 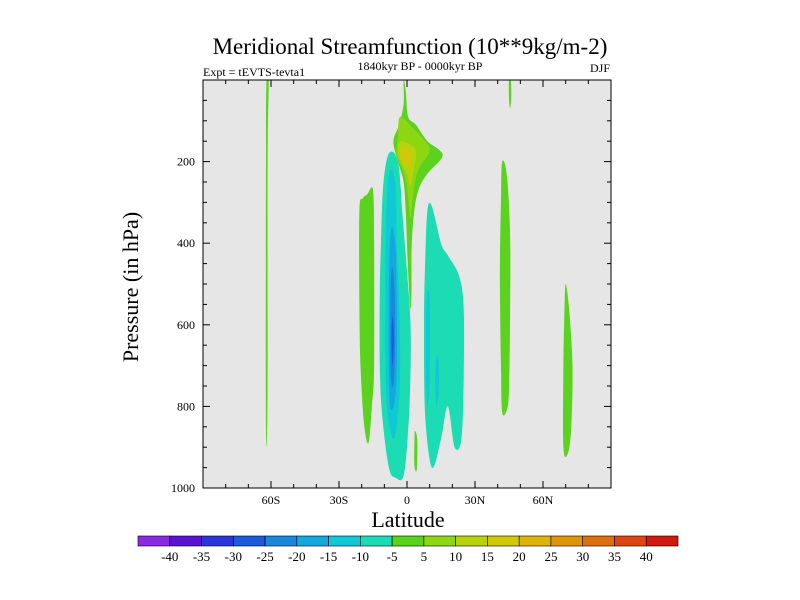 I want to click on contour-positive-cell-30s, so click(x=367, y=315).